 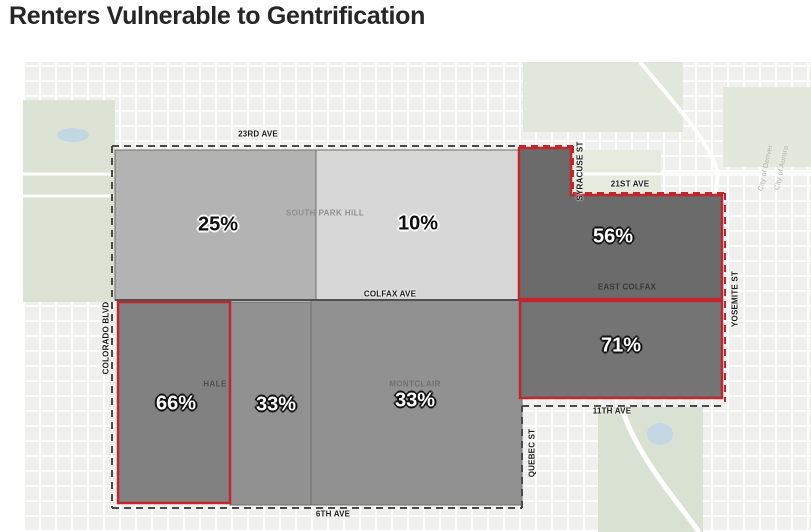 What do you see at coordinates (660, 434) in the screenshot?
I see `pond-southeast` at bounding box center [660, 434].